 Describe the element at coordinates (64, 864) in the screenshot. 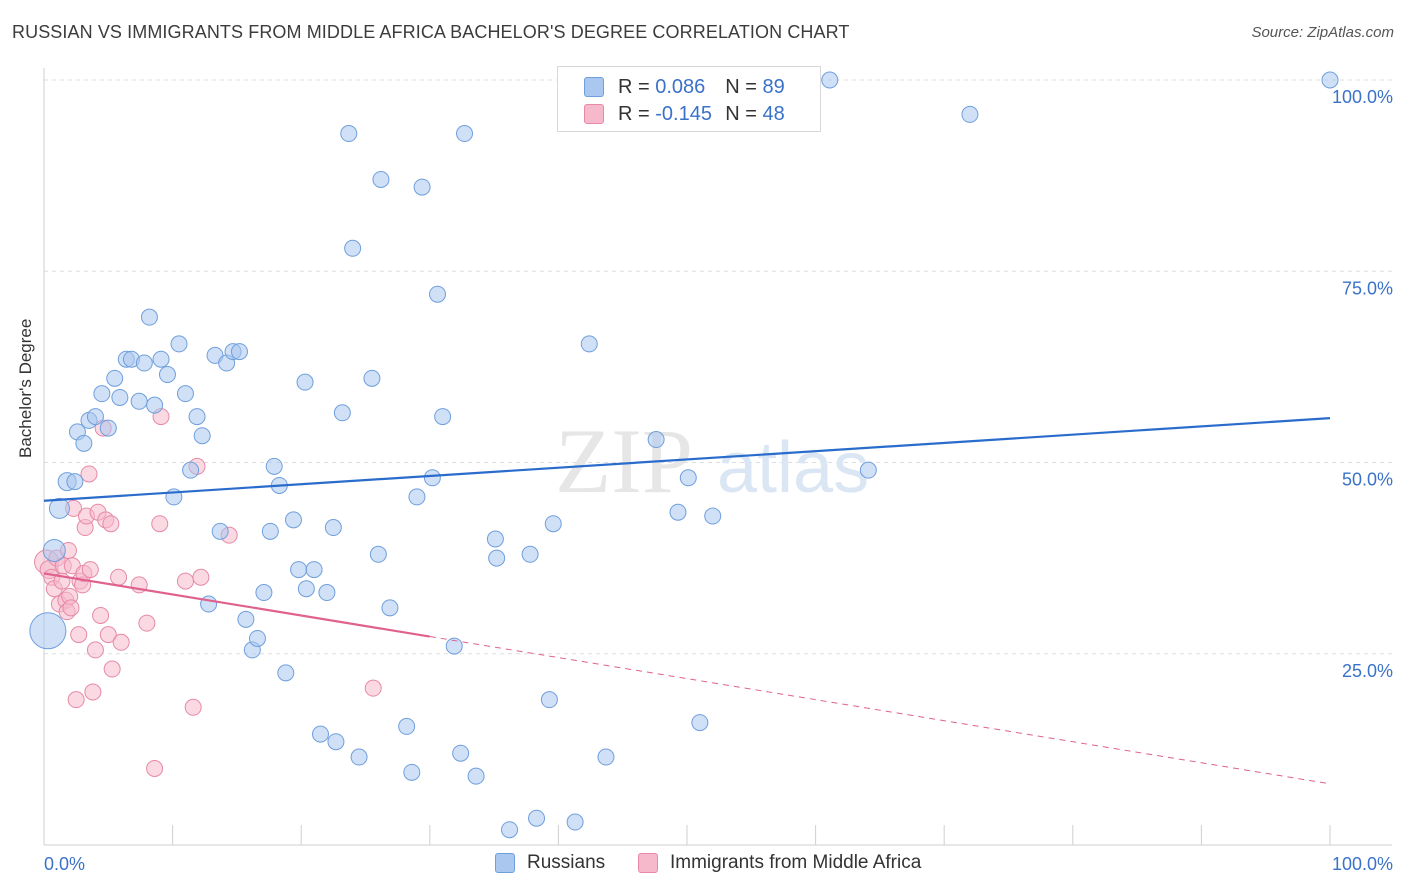

I see `x-tick-label: 0.0%` at that location.